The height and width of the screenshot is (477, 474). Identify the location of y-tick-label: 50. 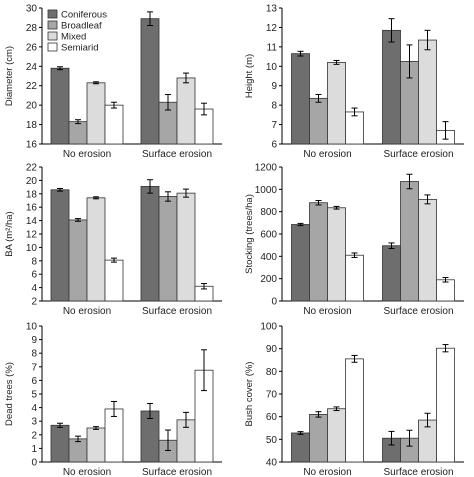
(272, 440).